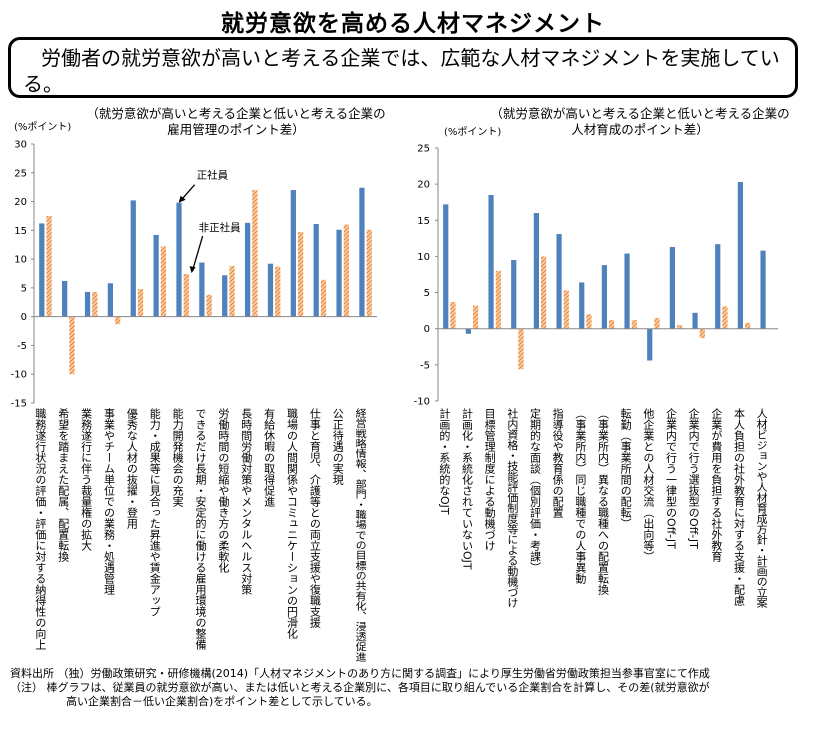 This screenshot has width=826, height=735. Describe the element at coordinates (489, 479) in the screenshot. I see `category-label: 目標管理制度による動機づけ` at that location.